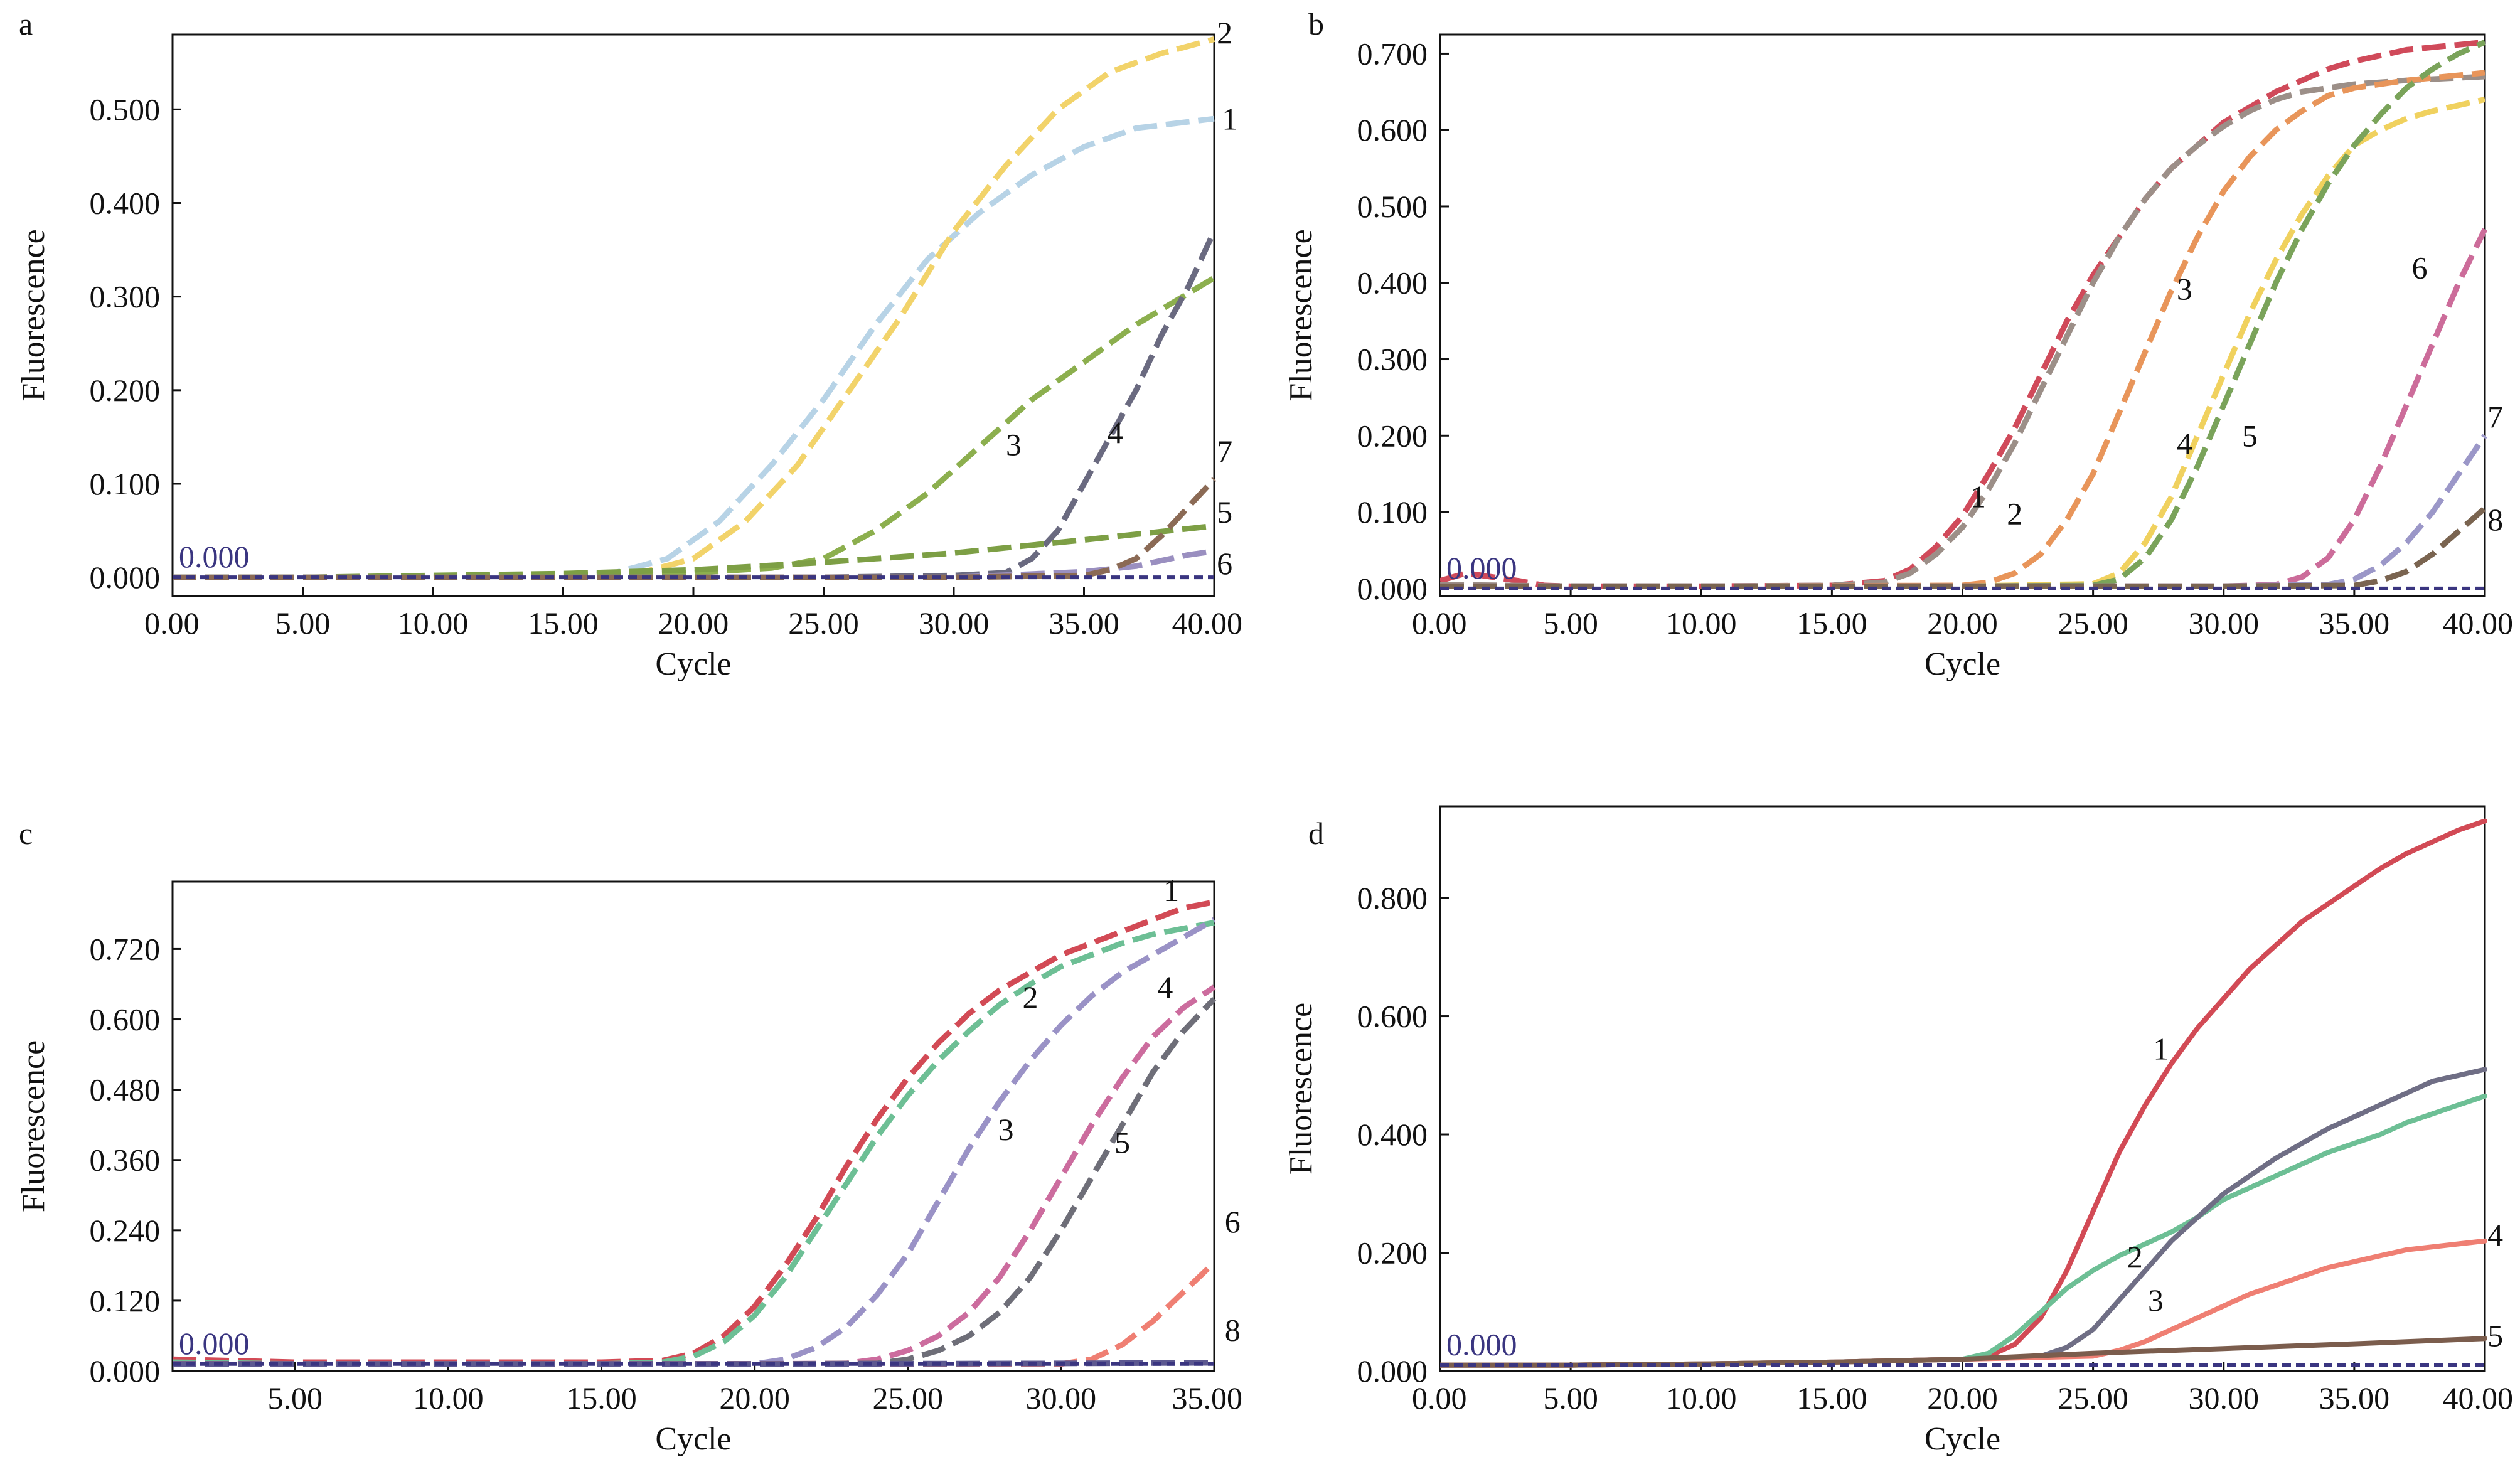  I want to click on y-tick-label: 0.720, so click(125, 949).